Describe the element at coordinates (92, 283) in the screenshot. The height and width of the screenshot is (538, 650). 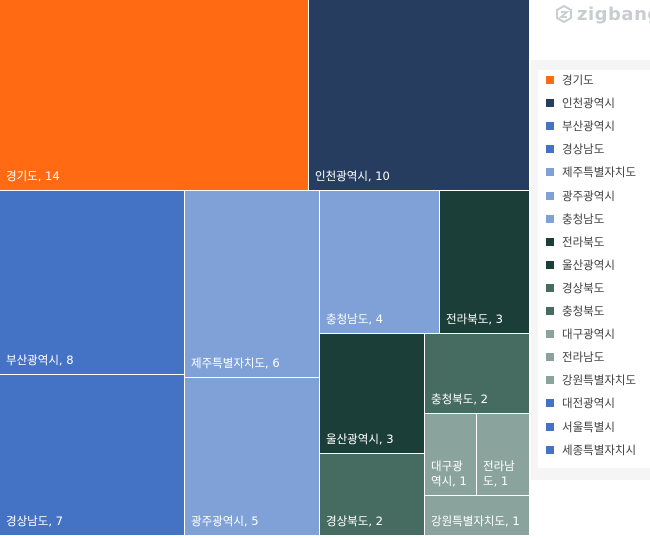
I see `treemap-tile: 부산광역시, 8` at that location.